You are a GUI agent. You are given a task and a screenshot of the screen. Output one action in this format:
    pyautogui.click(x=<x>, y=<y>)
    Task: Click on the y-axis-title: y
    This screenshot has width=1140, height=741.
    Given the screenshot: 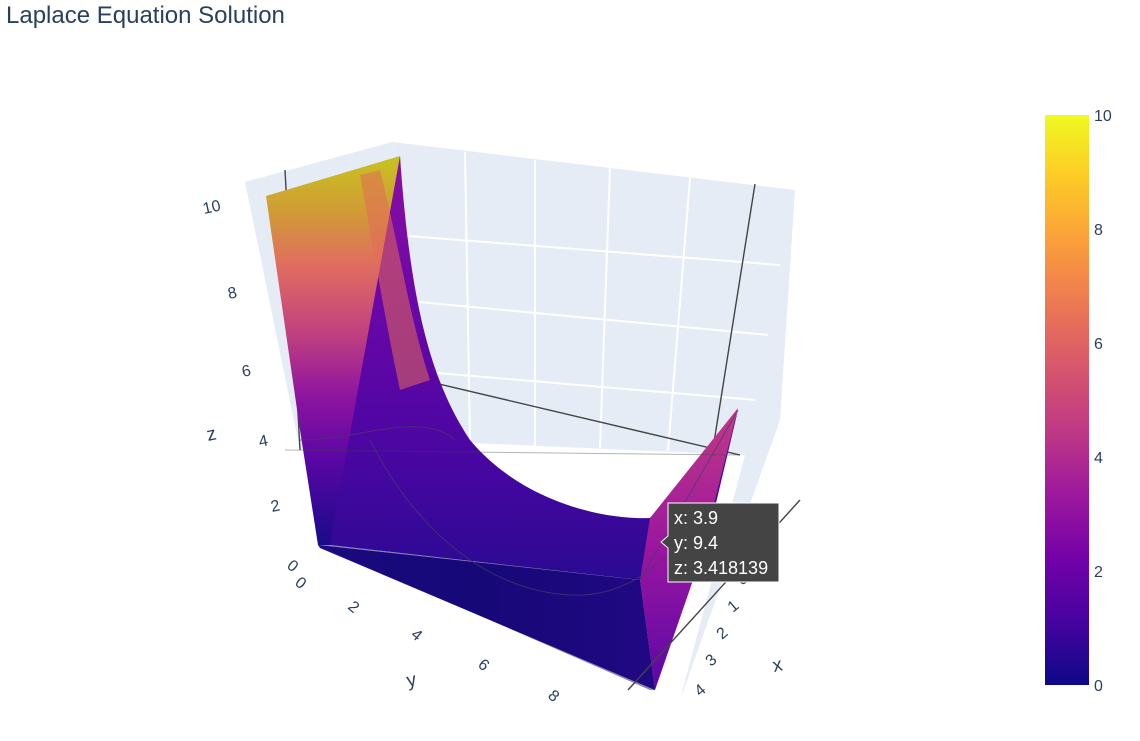 What is the action you would take?
    pyautogui.click(x=412, y=680)
    